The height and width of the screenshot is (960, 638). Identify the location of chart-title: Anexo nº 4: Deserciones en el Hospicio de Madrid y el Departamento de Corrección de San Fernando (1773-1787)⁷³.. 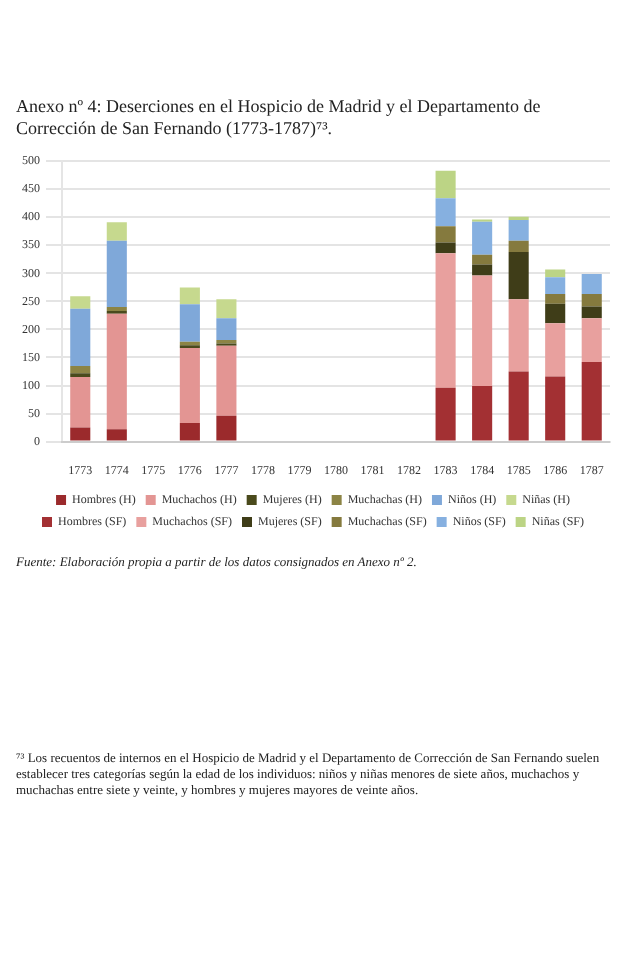
(279, 118).